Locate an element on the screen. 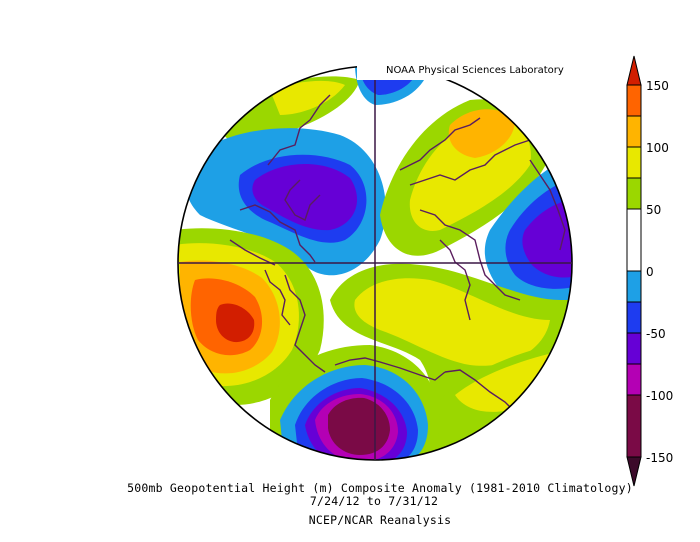 The width and height of the screenshot is (700, 542). credit-label: NOAA Physical Sciences Laboratory is located at coordinates (475, 70).